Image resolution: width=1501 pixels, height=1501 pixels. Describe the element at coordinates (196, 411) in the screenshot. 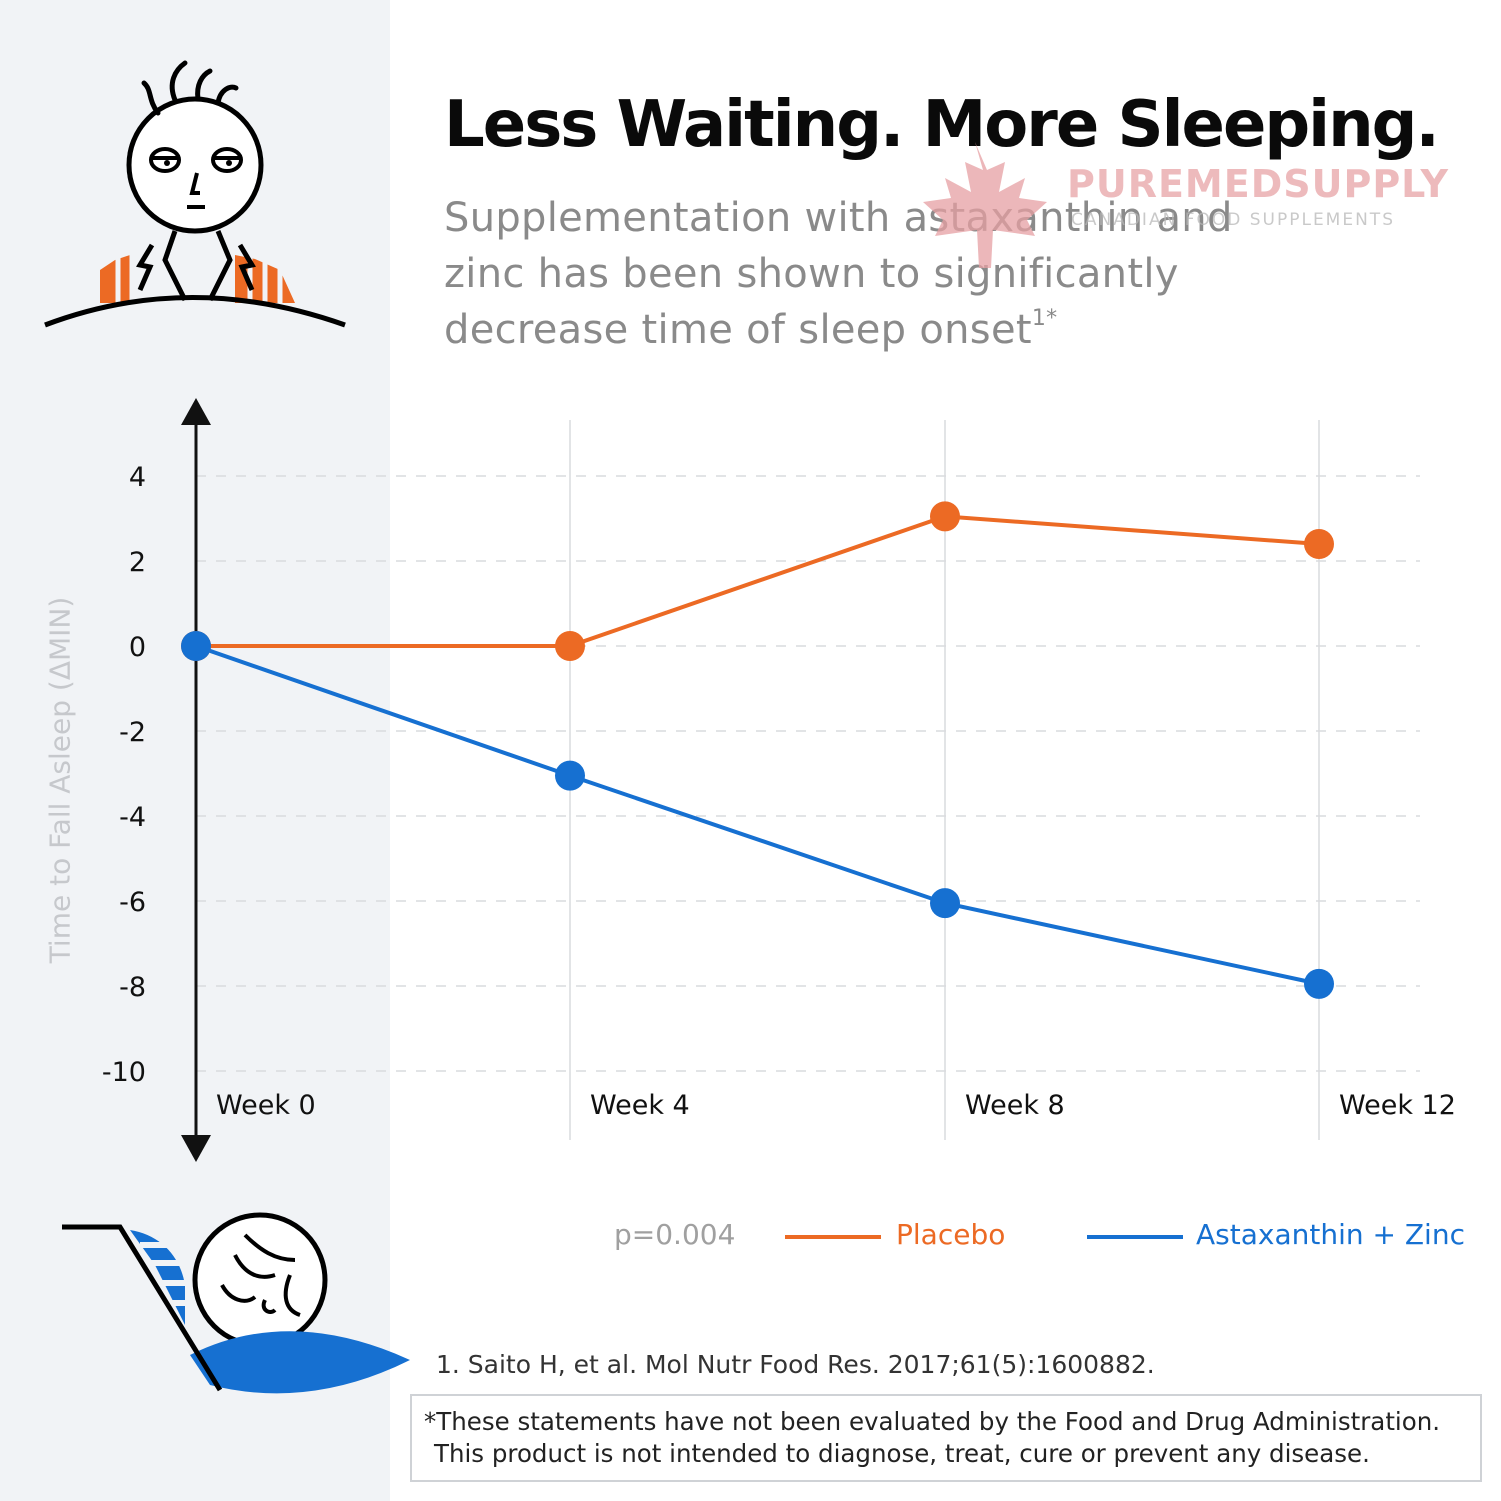

I see `y-axis-arrow-up-icon` at that location.